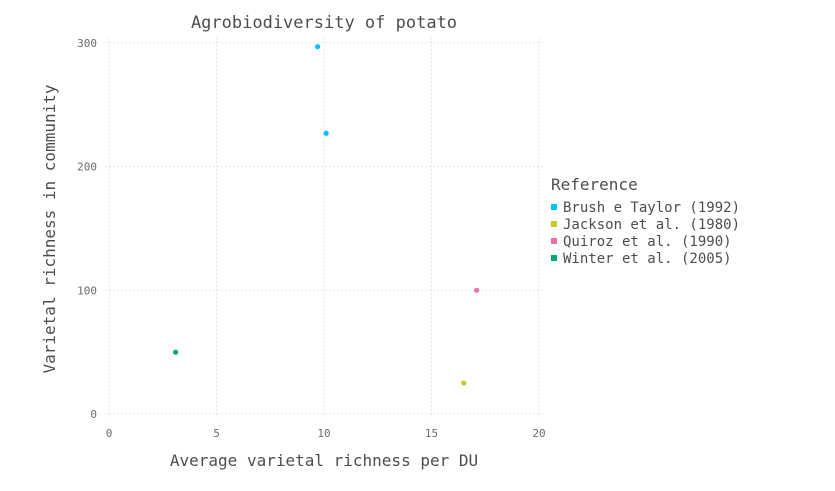 Image resolution: width=835 pixels, height=491 pixels. I want to click on x-tick-label: 10, so click(323, 433).